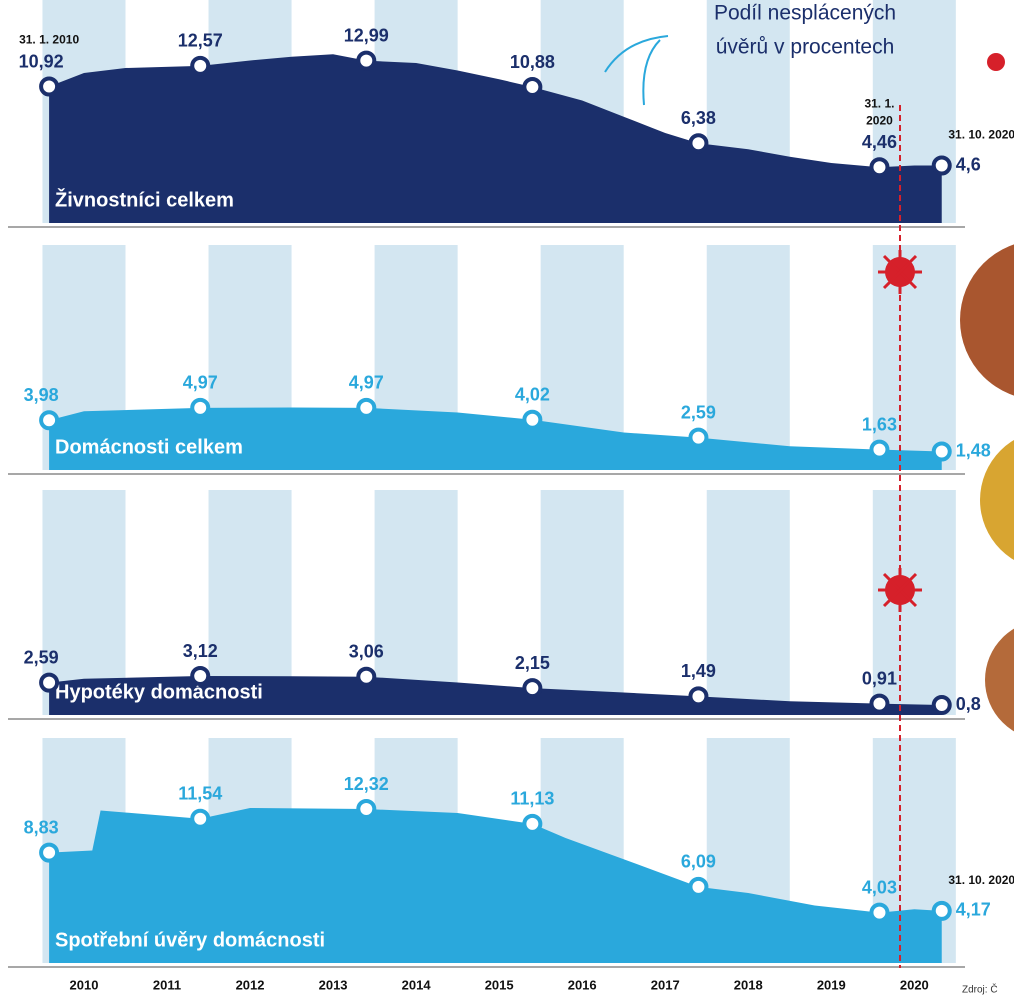  Describe the element at coordinates (532, 395) in the screenshot. I see `value-label: 4,02` at that location.